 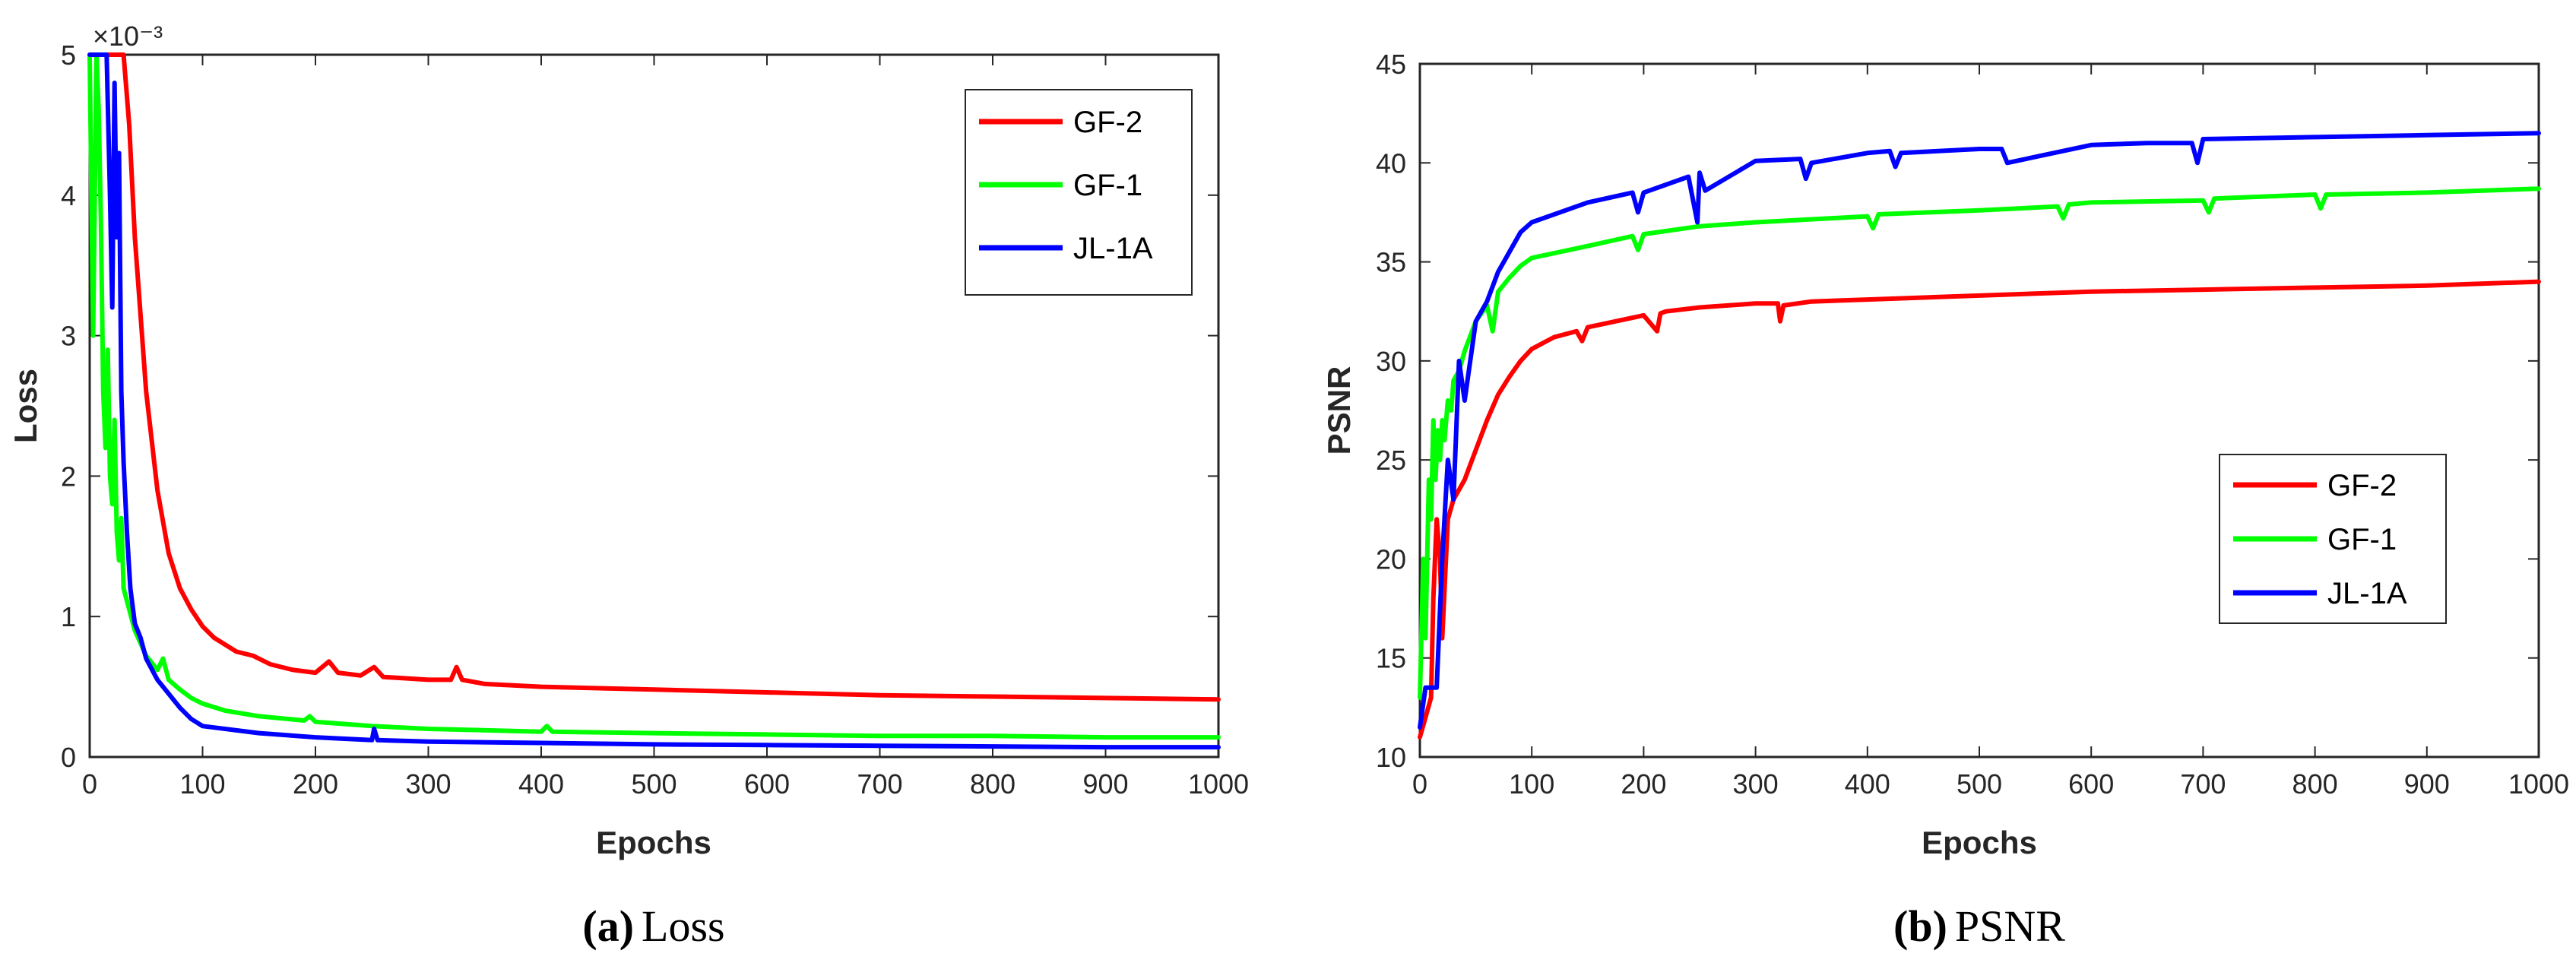 What do you see at coordinates (1218, 784) in the screenshot?
I see `loss-x-tick-label: 1000` at bounding box center [1218, 784].